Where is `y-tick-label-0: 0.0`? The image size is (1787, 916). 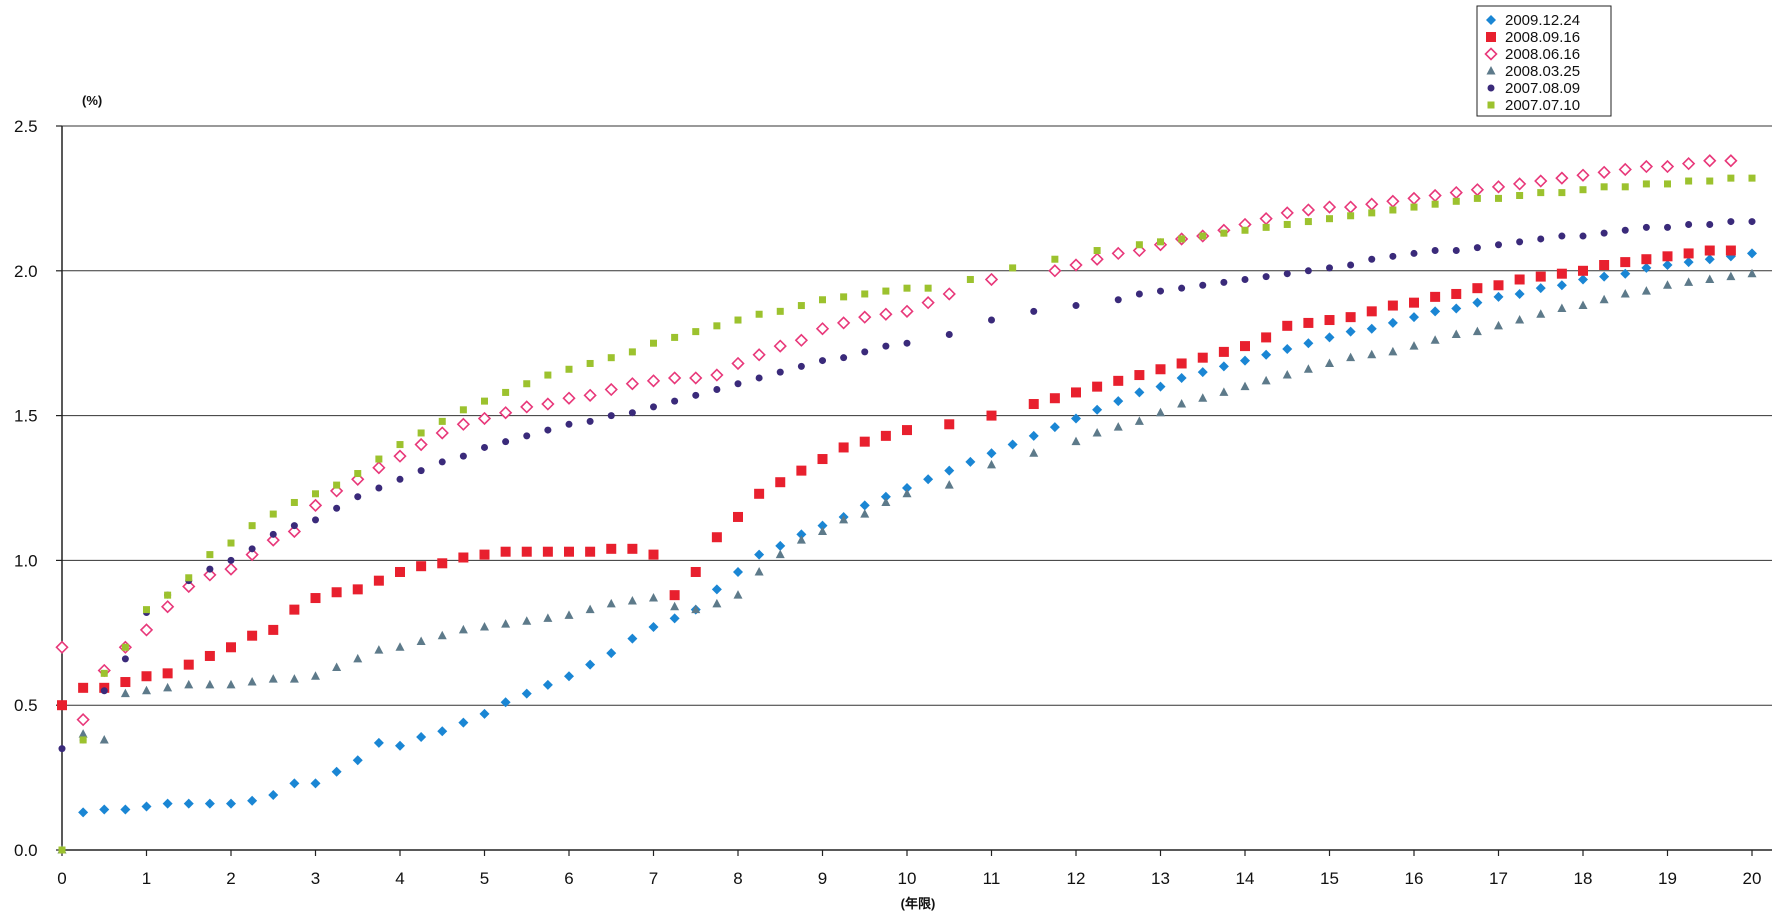 y-tick-label-0: 0.0 is located at coordinates (26, 850).